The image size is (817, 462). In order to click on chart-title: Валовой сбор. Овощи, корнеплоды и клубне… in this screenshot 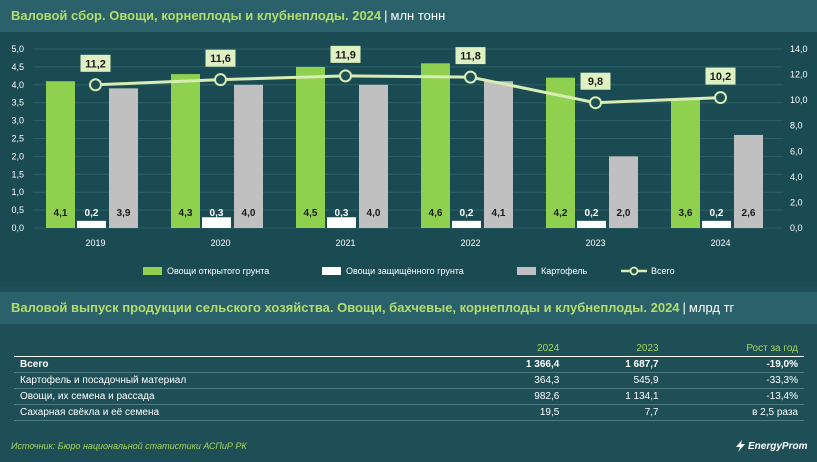, I will do `click(228, 15)`.